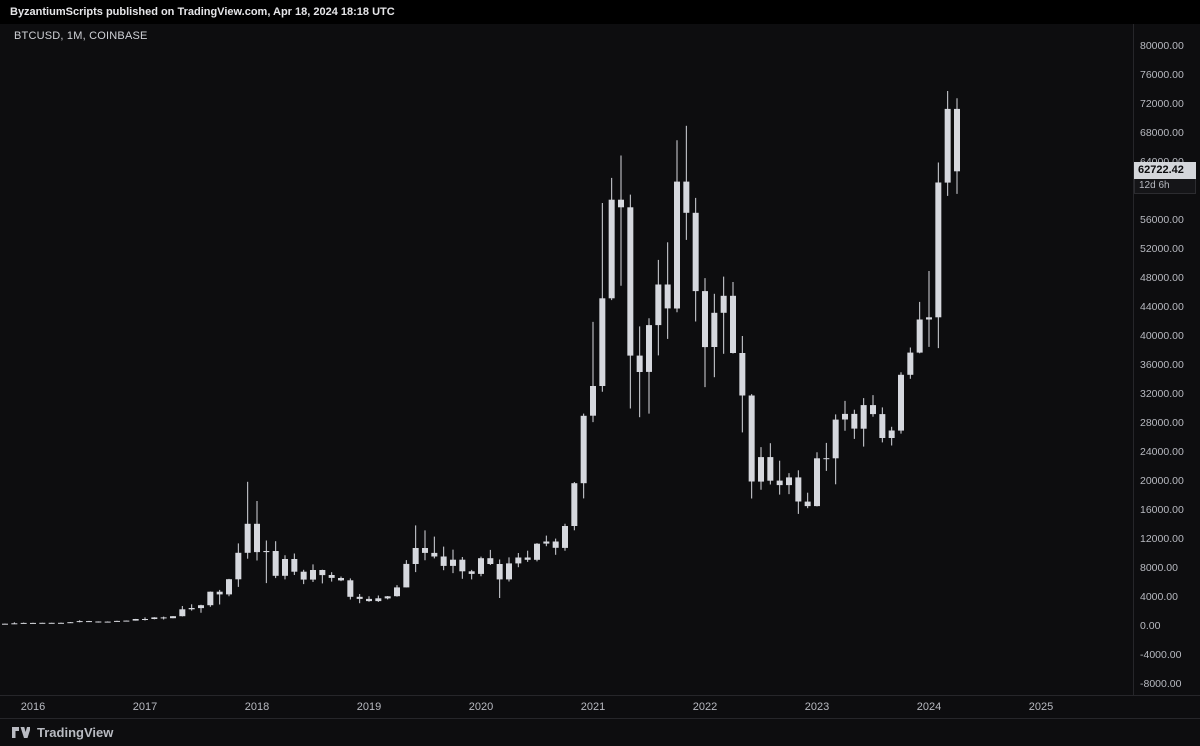 The width and height of the screenshot is (1200, 746). I want to click on time-axis-label: 2023, so click(817, 707).